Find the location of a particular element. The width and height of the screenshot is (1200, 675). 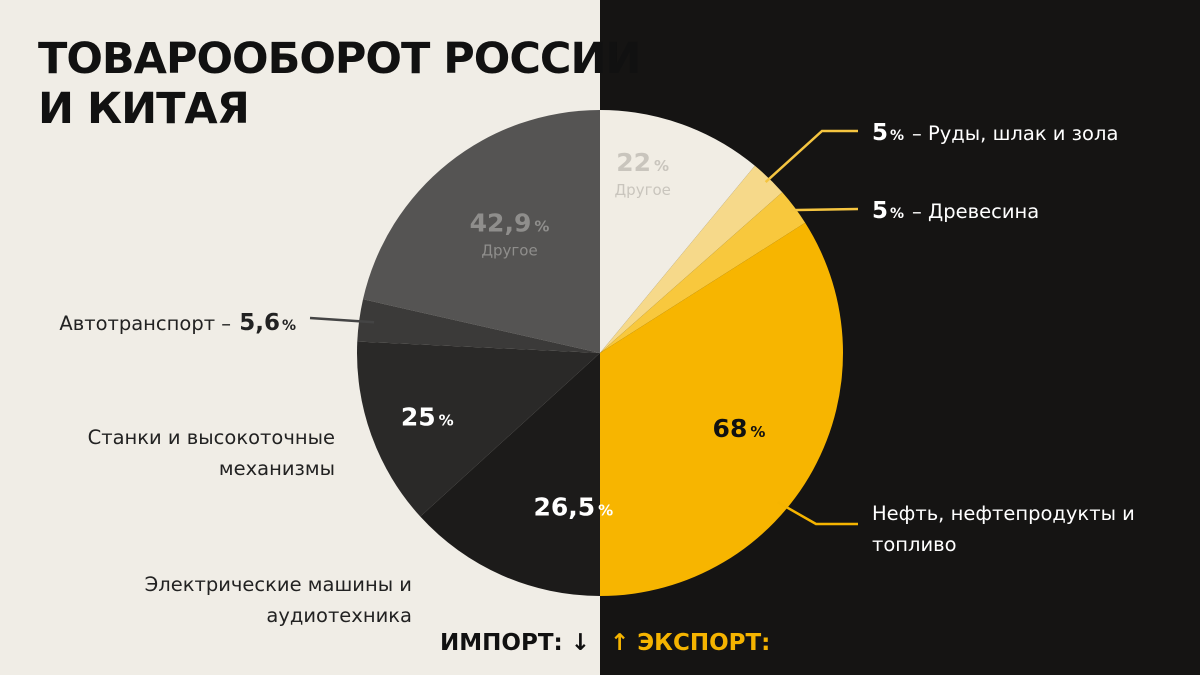

export-slice-caption-0: Другое is located at coordinates (642, 190).